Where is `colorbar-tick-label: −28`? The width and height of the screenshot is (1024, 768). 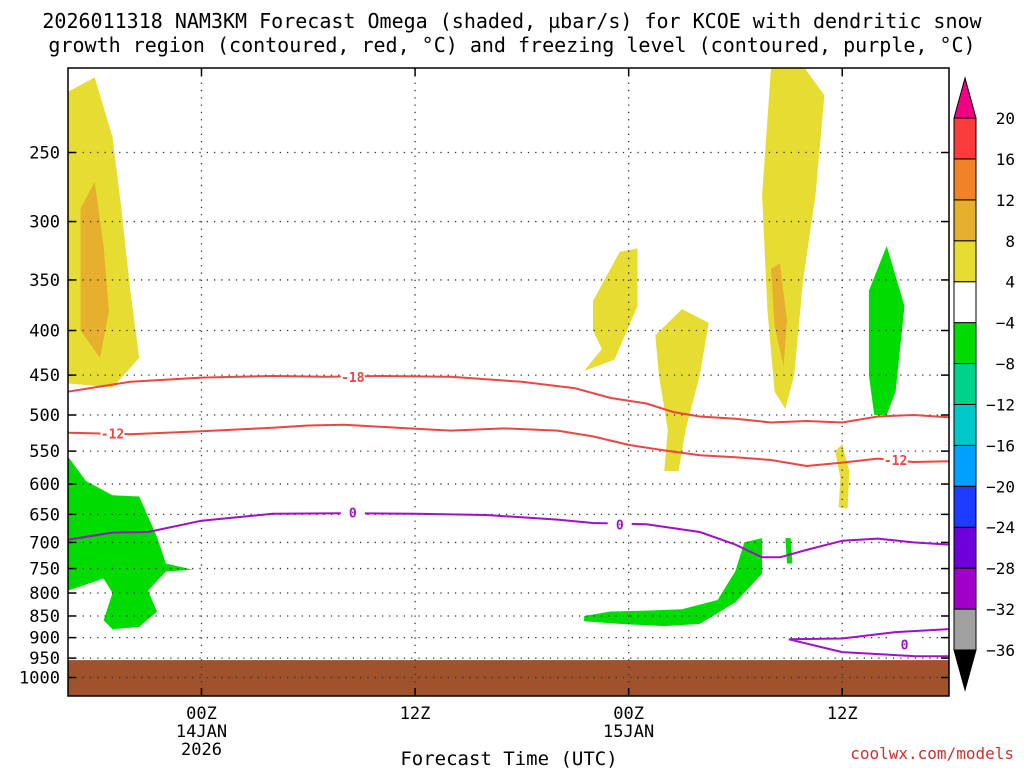
colorbar-tick-label: −28 is located at coordinates (1000, 568).